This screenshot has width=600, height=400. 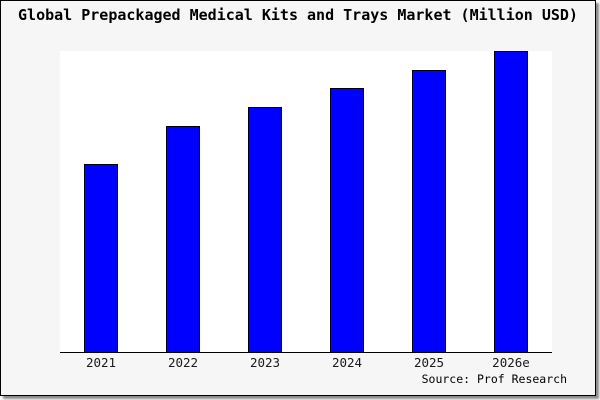 I want to click on source-text: Source: Prof Research, so click(x=494, y=379).